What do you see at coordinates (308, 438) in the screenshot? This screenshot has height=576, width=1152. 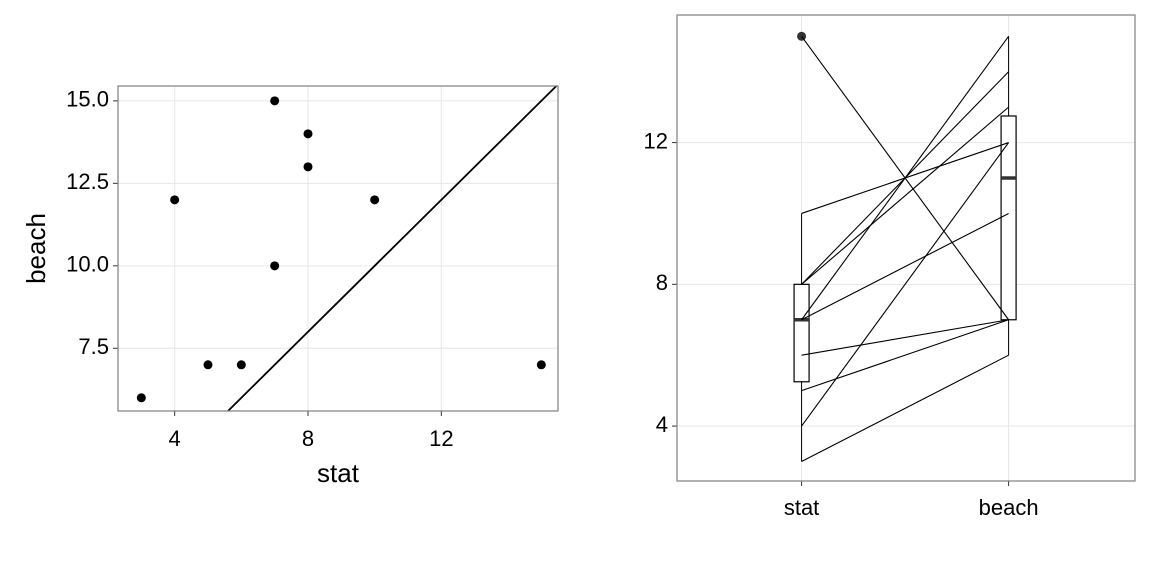 I see `x-tick-label: 8` at bounding box center [308, 438].